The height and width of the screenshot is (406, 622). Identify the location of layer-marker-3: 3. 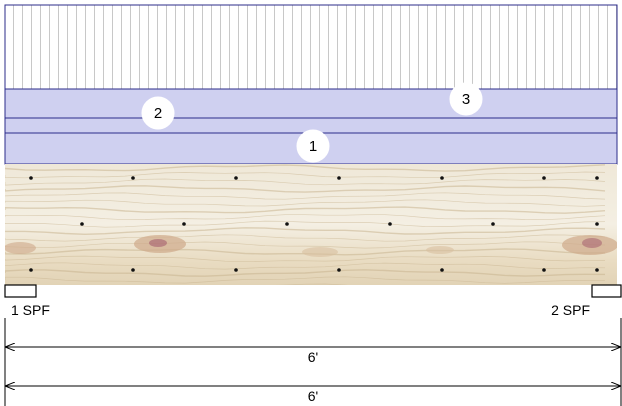
(466, 99).